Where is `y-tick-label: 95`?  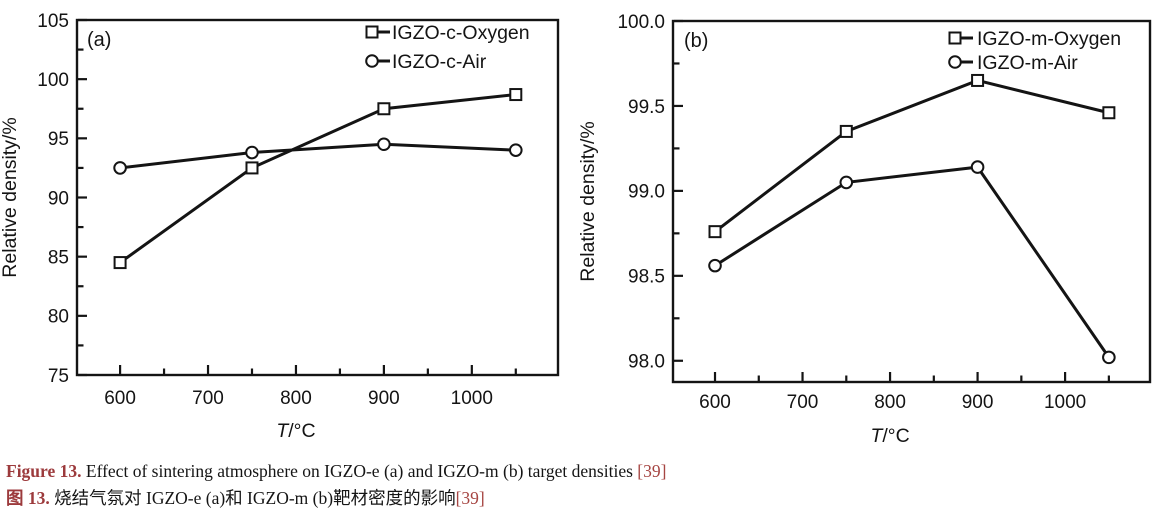 y-tick-label: 95 is located at coordinates (58, 139).